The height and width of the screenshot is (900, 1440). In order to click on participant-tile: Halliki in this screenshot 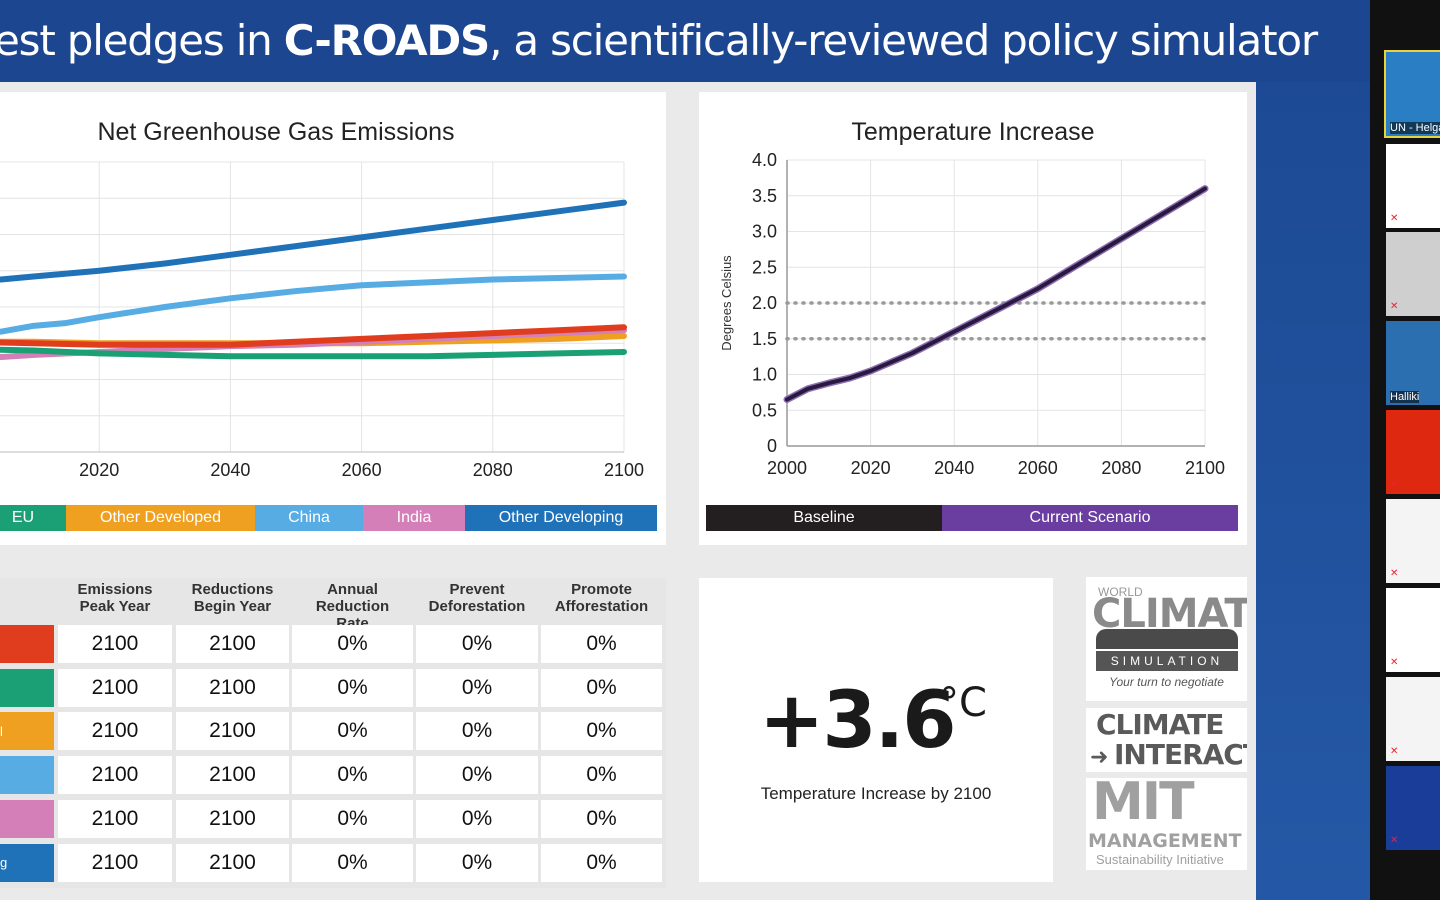, I will do `click(1413, 363)`.